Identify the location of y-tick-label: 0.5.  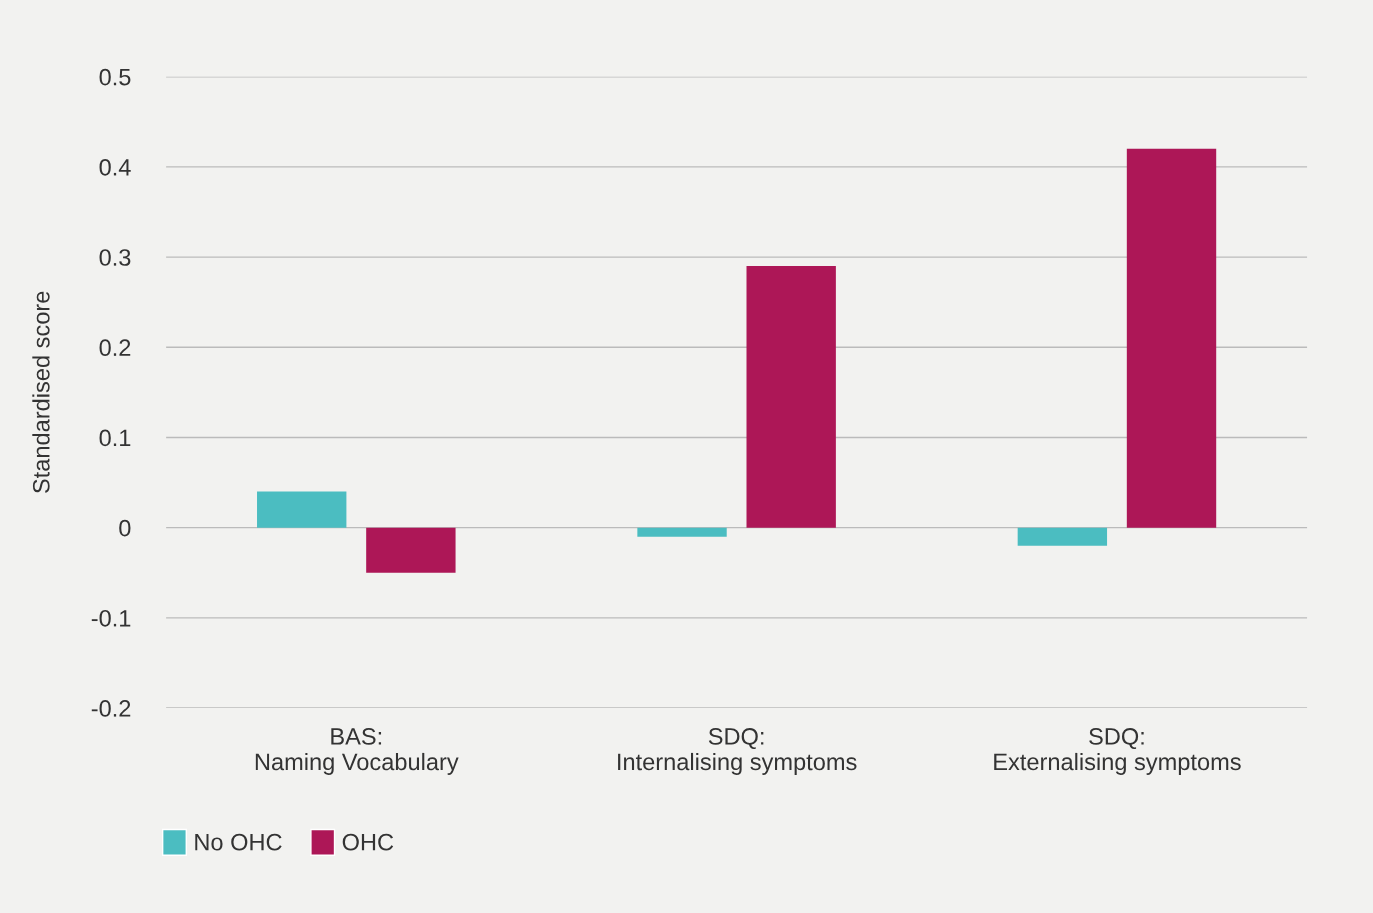
(115, 77).